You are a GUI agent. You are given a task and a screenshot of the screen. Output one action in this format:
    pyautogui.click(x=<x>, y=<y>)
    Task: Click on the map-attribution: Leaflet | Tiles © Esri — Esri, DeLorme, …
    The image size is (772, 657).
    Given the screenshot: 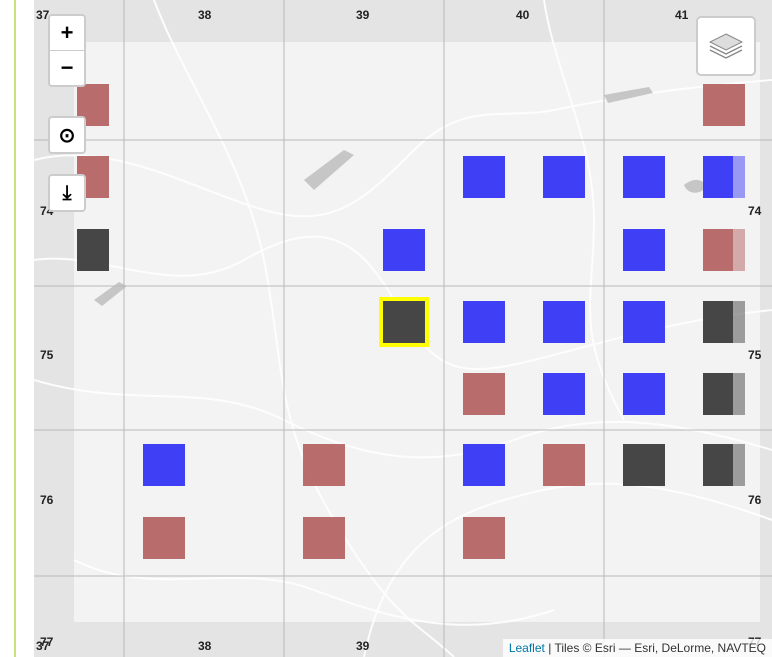 What is the action you would take?
    pyautogui.click(x=637, y=648)
    